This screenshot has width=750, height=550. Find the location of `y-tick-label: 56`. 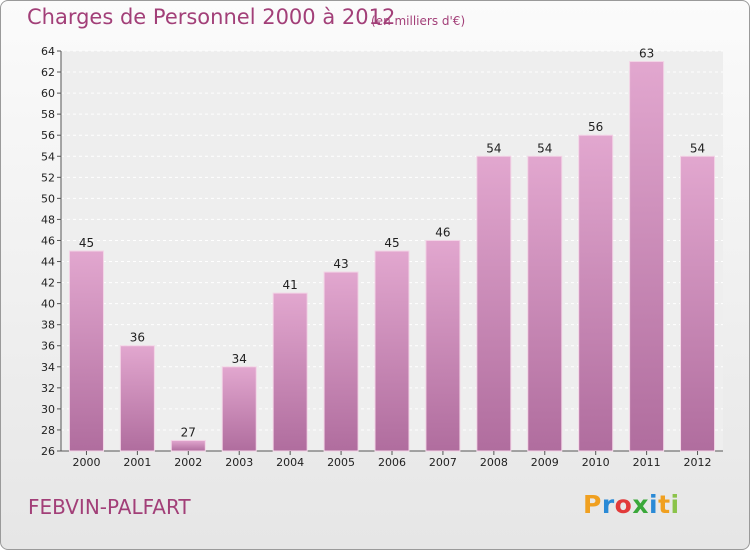

y-tick-label: 56 is located at coordinates (48, 135).